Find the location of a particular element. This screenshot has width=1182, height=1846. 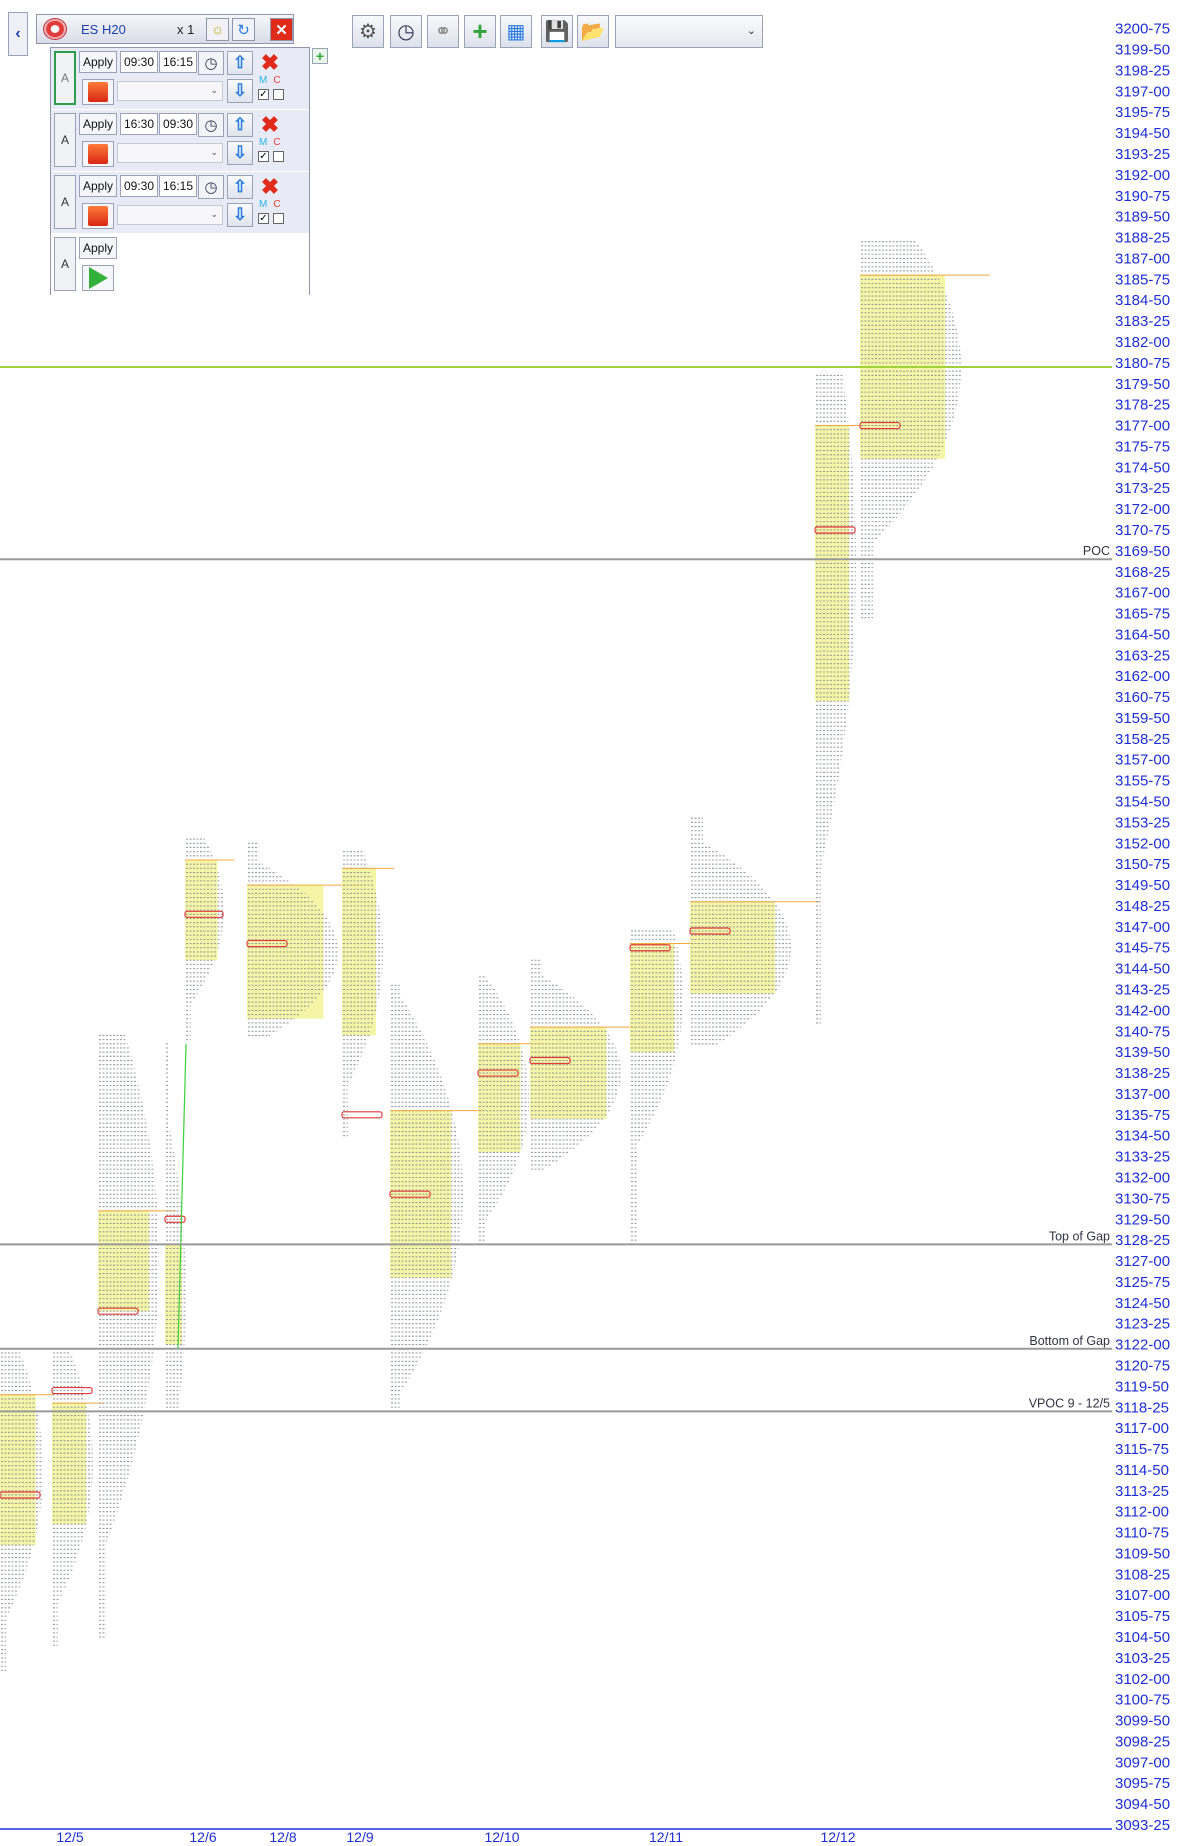

add-icon: + is located at coordinates (480, 31).